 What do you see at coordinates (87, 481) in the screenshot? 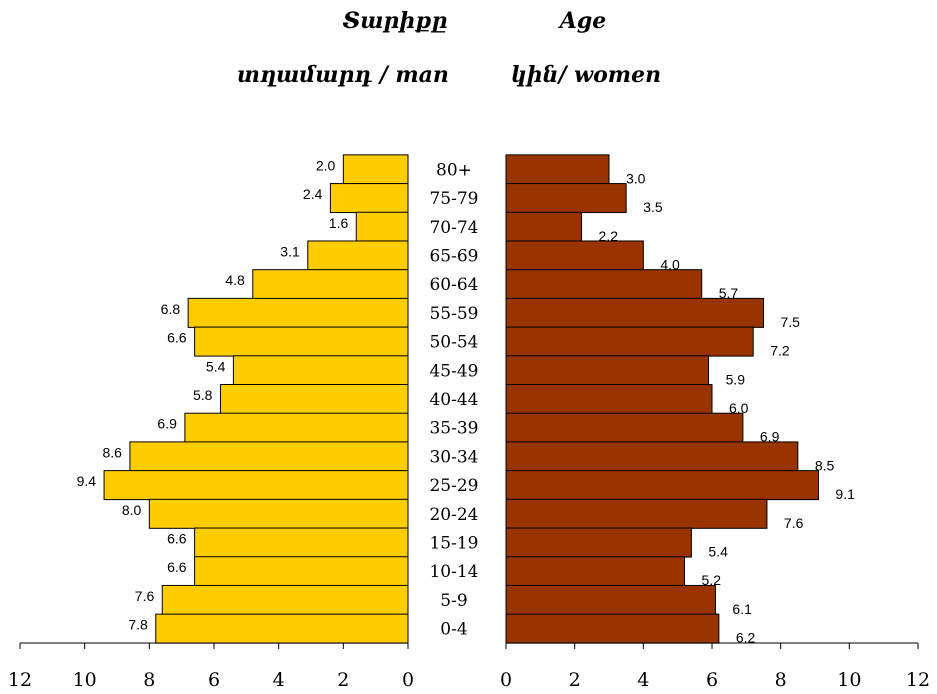
I see `men-value-label: 9.4` at bounding box center [87, 481].